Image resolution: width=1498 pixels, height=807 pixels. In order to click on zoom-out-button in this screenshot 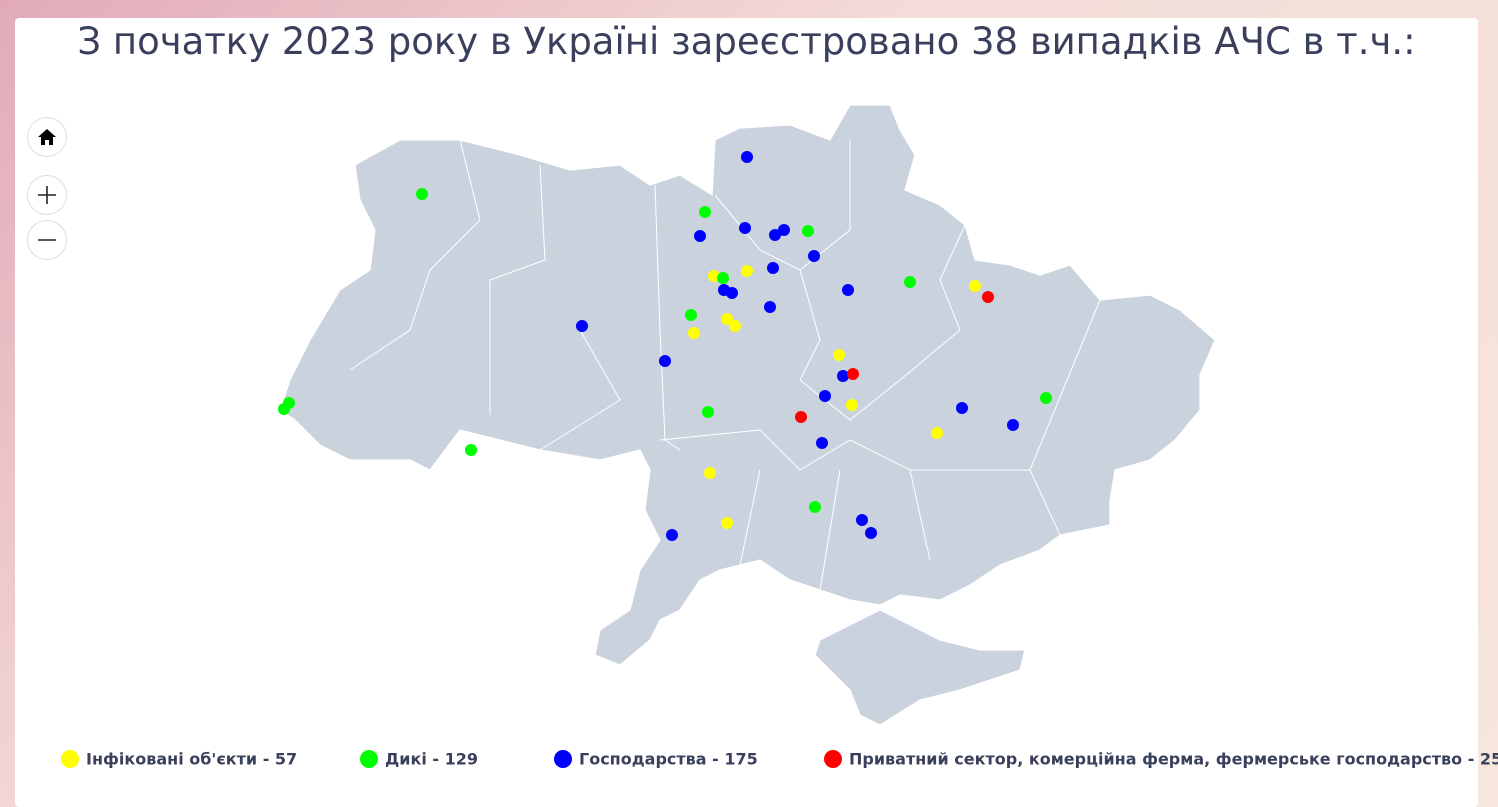, I will do `click(47, 240)`.